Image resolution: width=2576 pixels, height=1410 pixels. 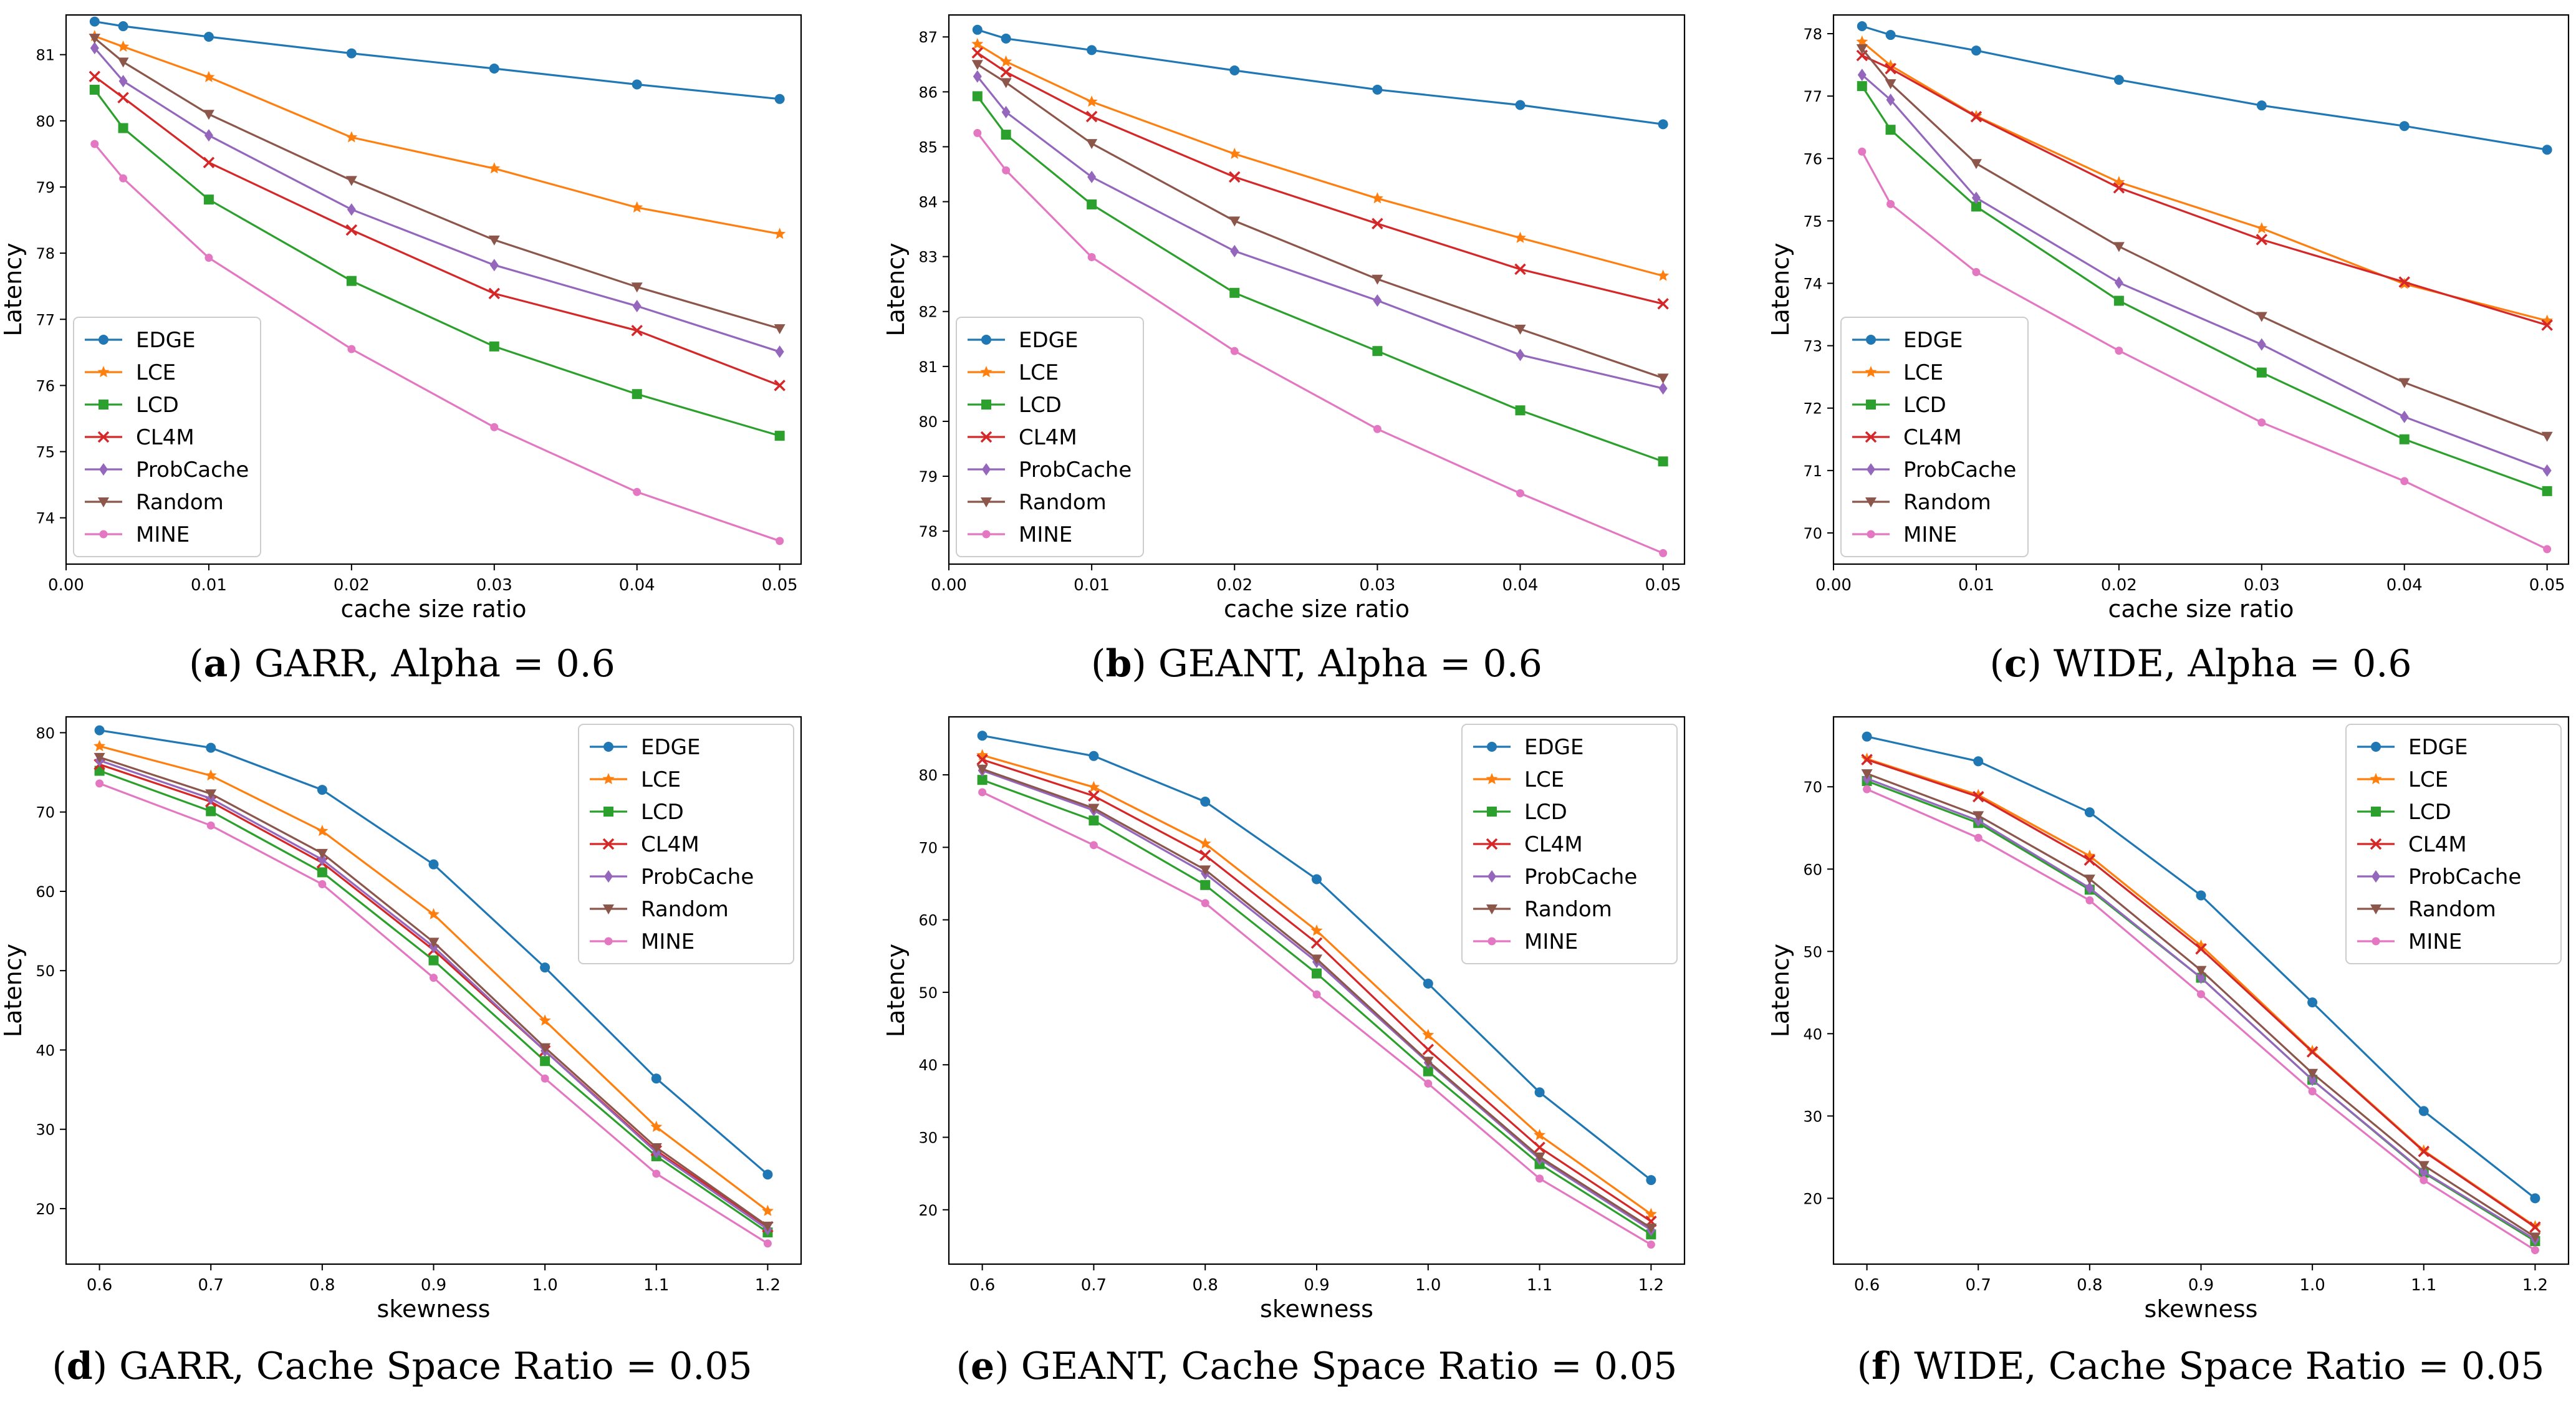 What do you see at coordinates (167, 470) in the screenshot?
I see `legend-item-probcache: ProbCache` at bounding box center [167, 470].